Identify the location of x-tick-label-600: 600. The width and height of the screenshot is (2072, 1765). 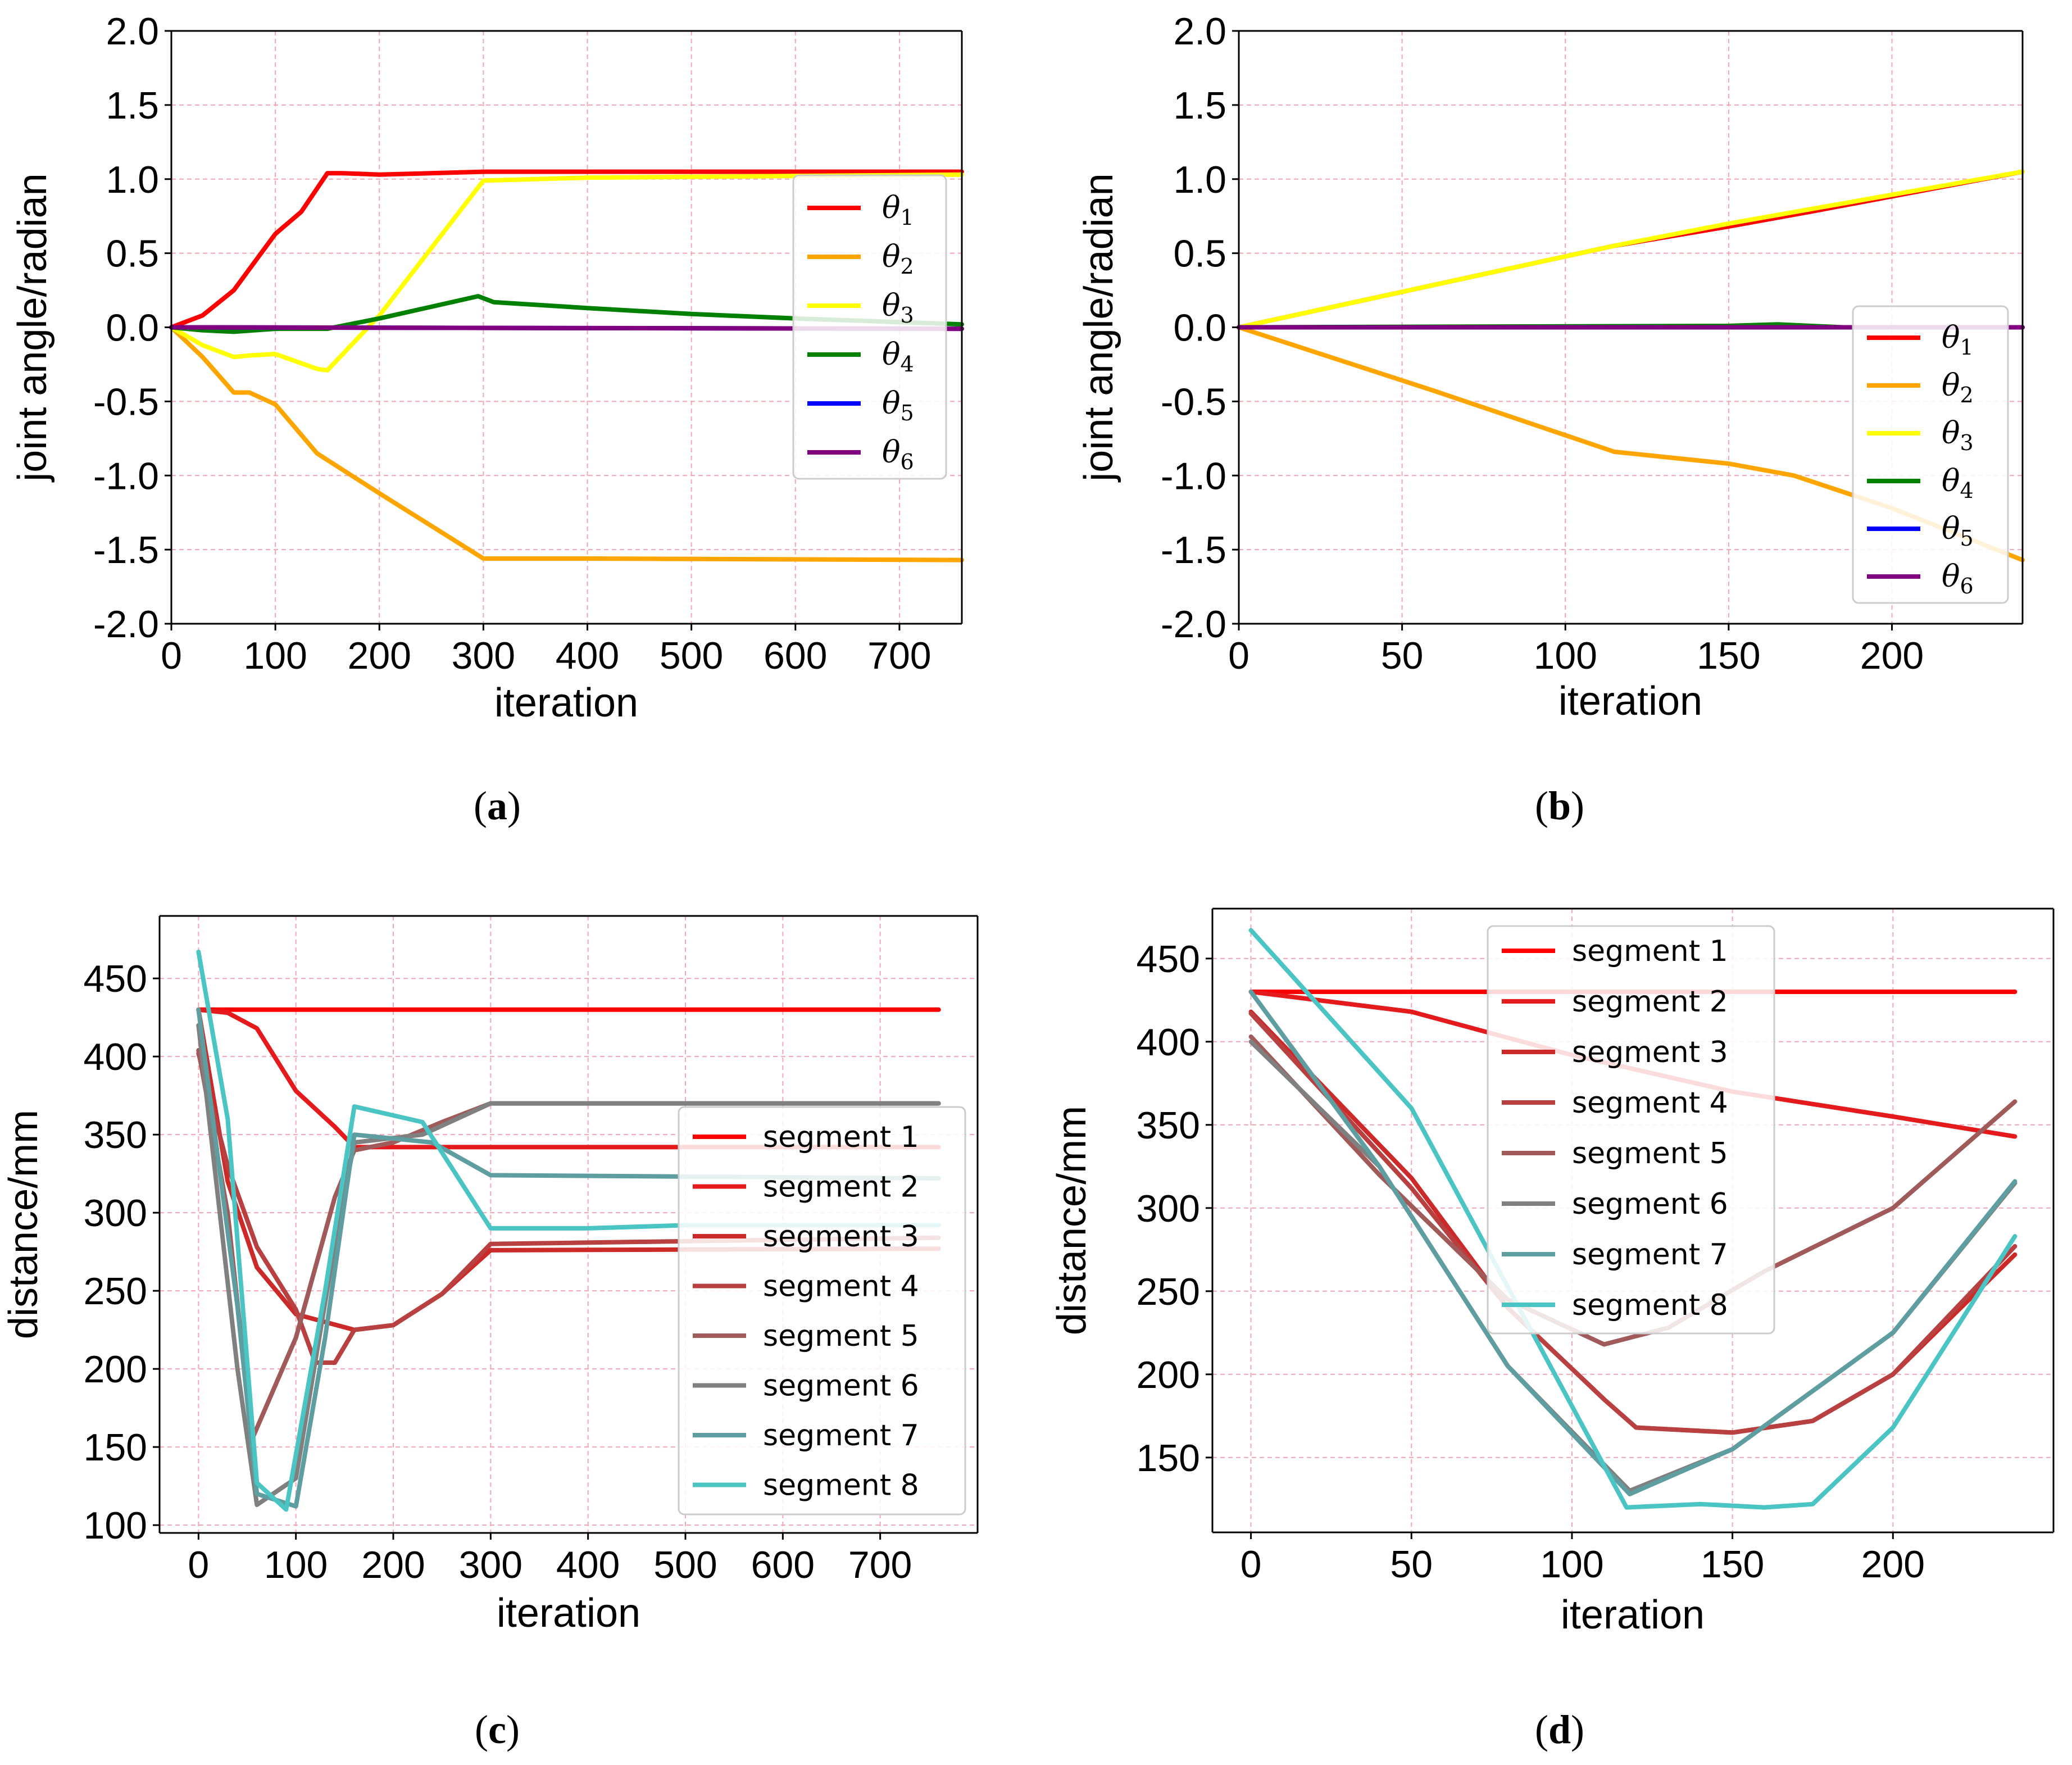
(783, 1565).